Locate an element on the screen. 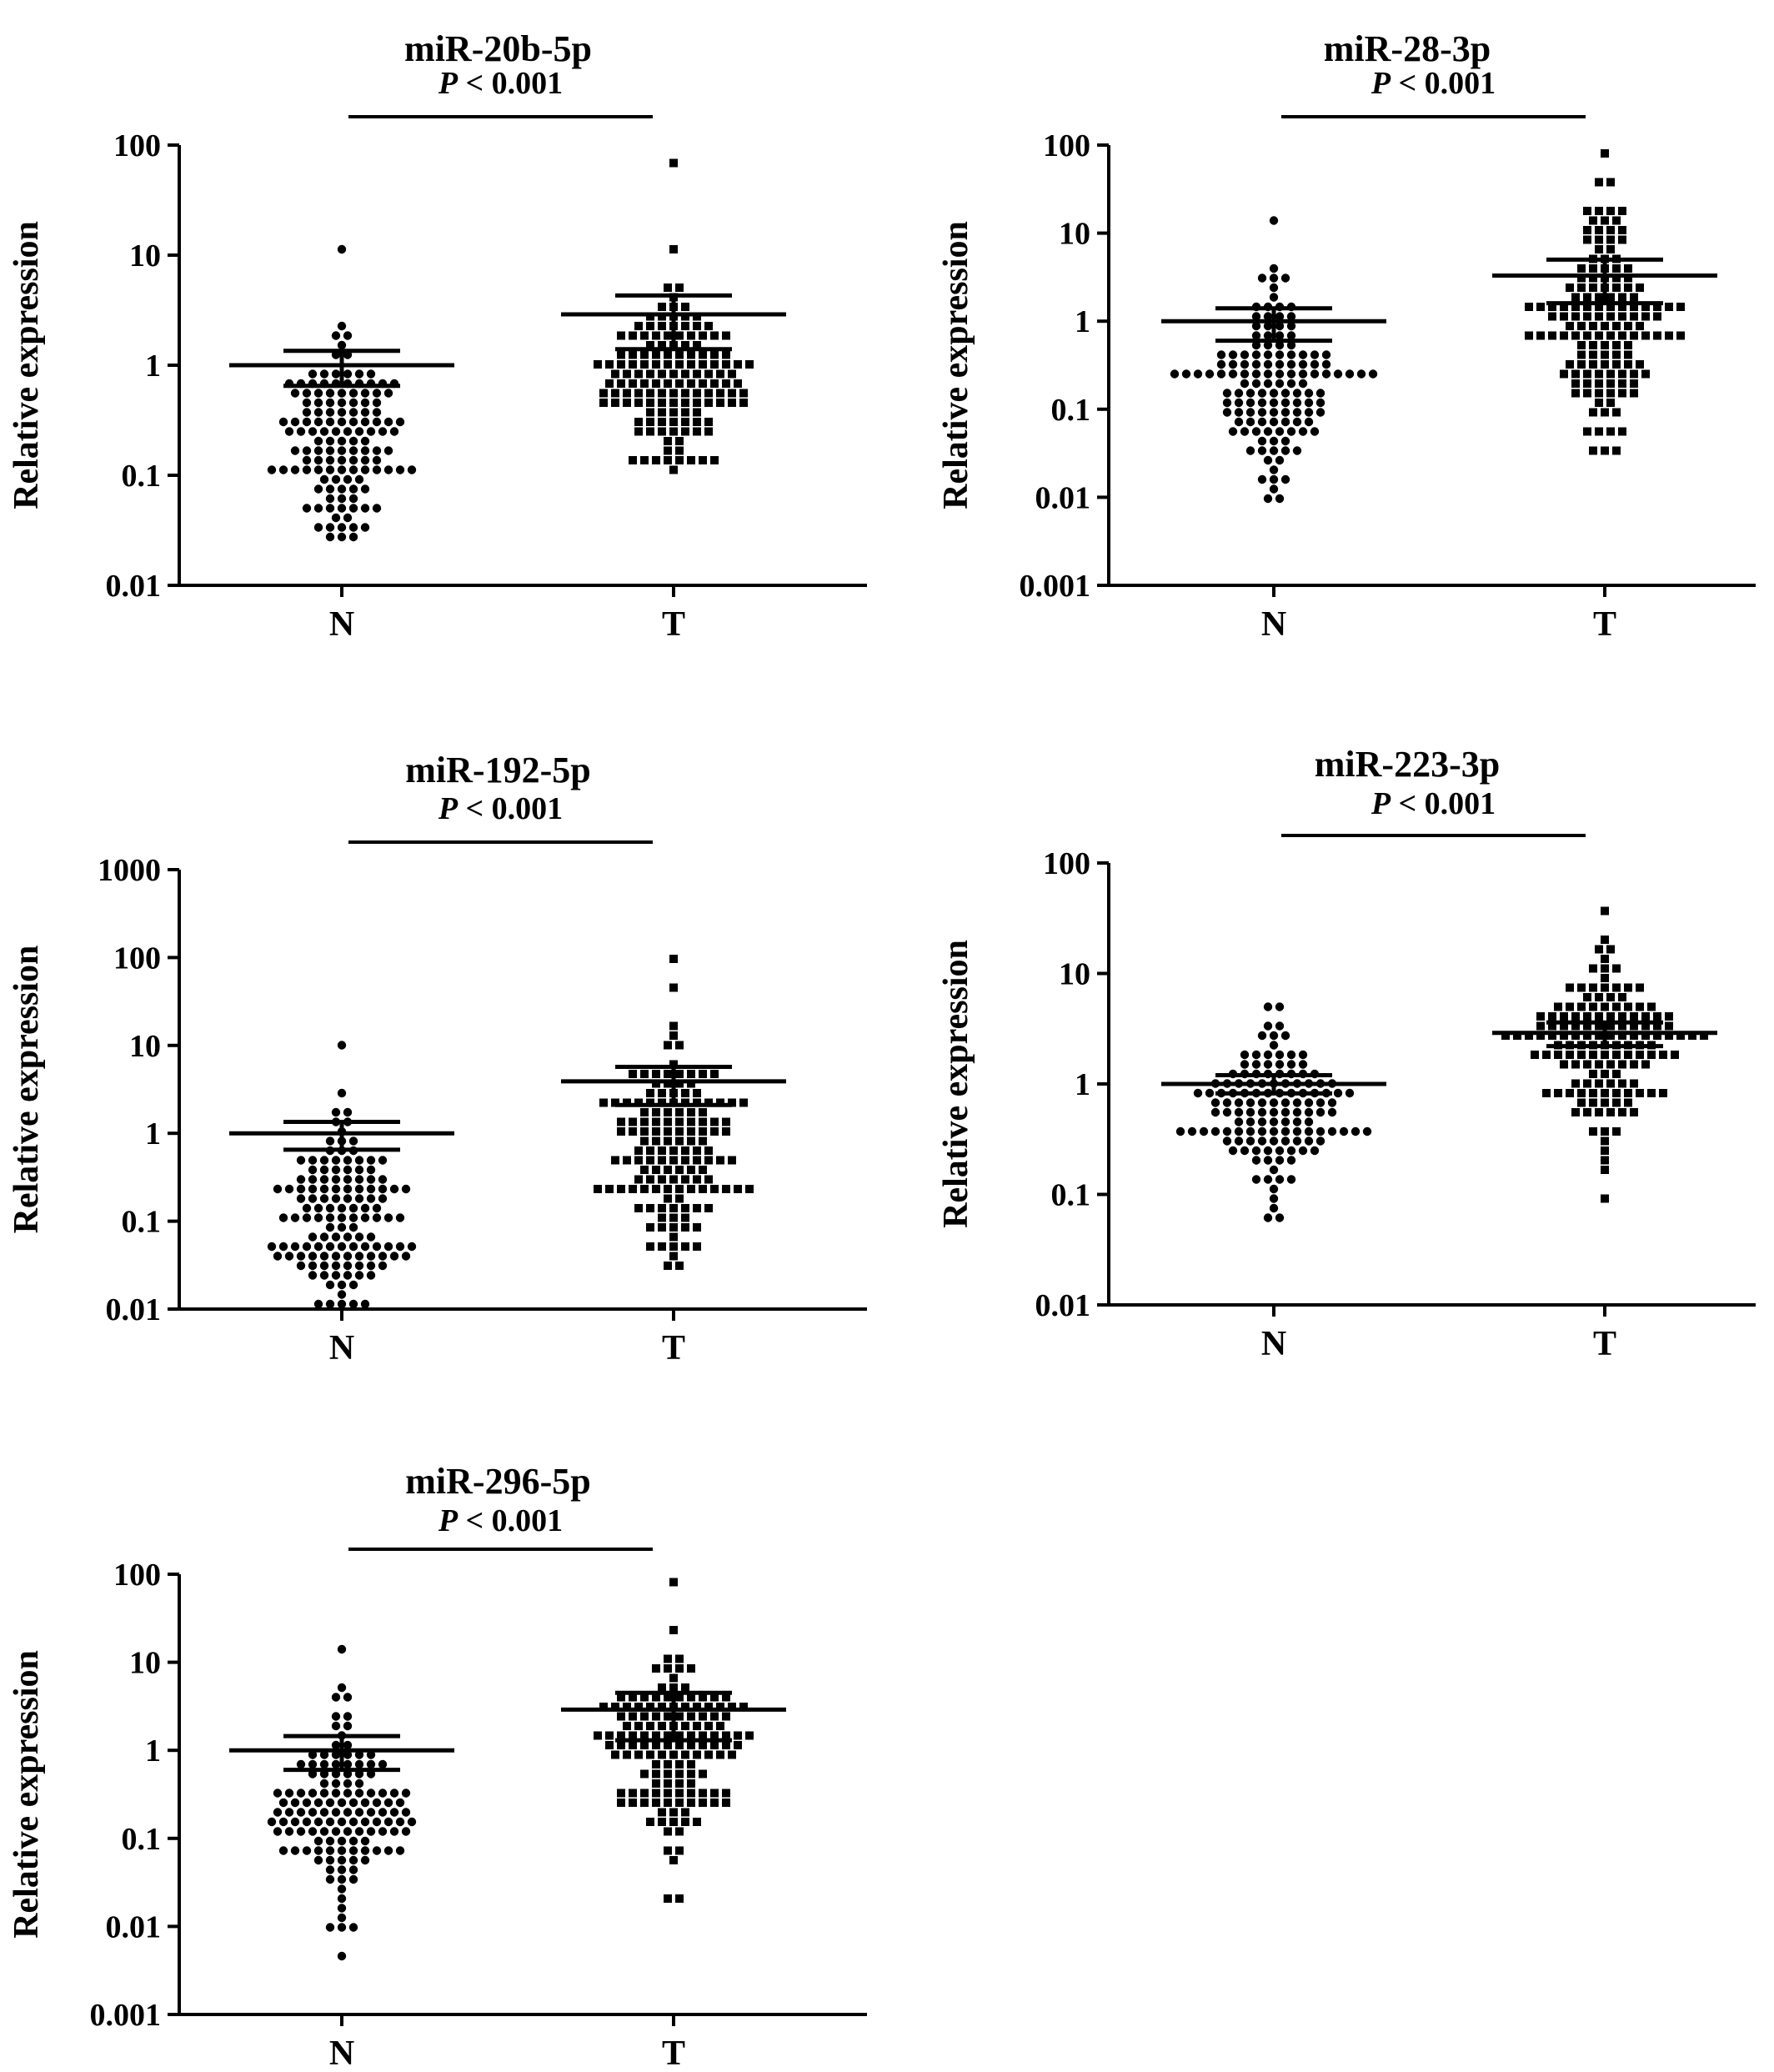 This screenshot has height=2072, width=1774. y-tick-label: 1000 is located at coordinates (129, 870).